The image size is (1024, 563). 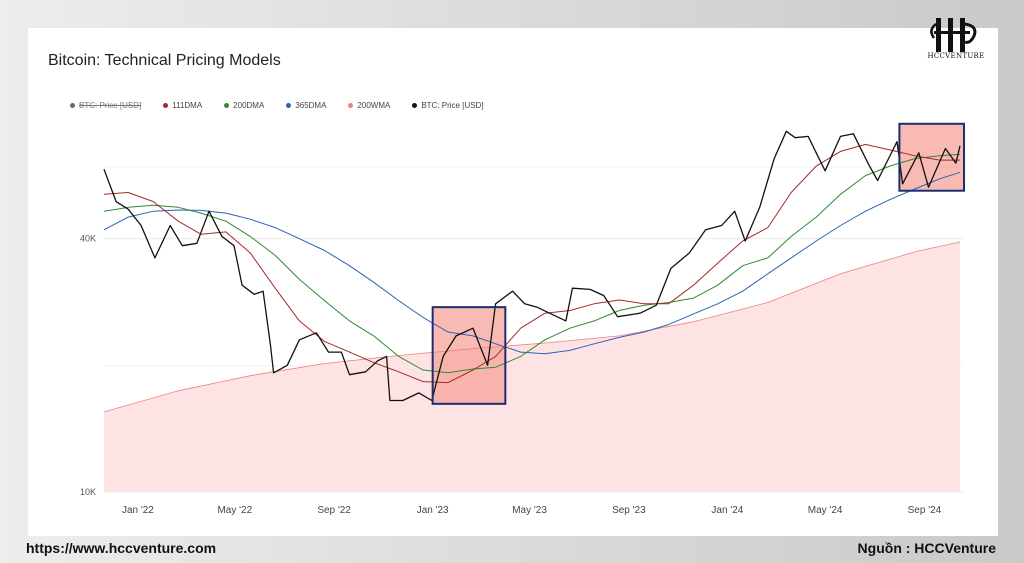 What do you see at coordinates (629, 510) in the screenshot?
I see `x-tick-label: Sep '23` at bounding box center [629, 510].